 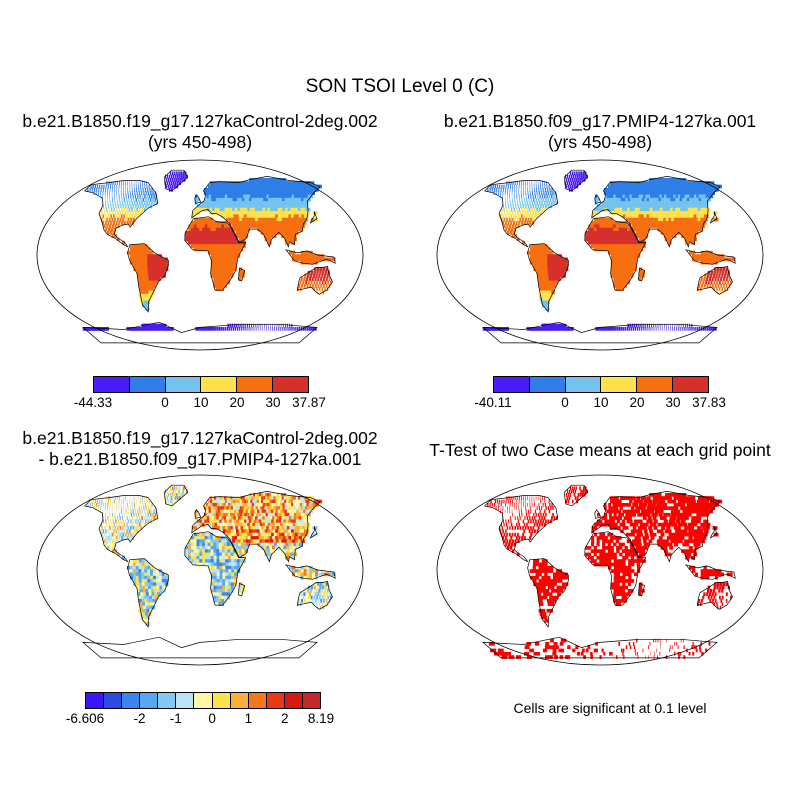 What do you see at coordinates (309, 402) in the screenshot?
I see `colorbar-tick-label: 37.87` at bounding box center [309, 402].